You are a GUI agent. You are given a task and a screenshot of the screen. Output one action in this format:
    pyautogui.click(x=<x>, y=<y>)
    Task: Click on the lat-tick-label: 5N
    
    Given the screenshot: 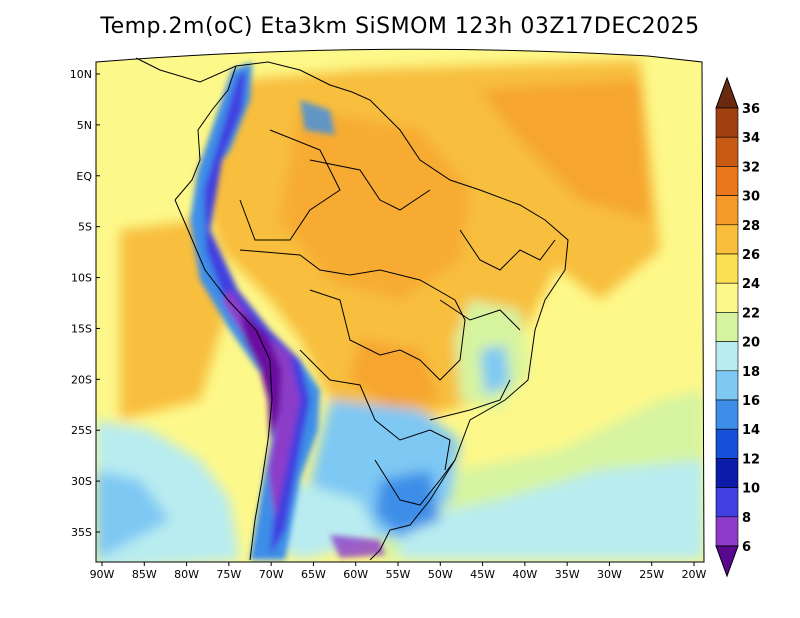 What is the action you would take?
    pyautogui.click(x=84, y=125)
    